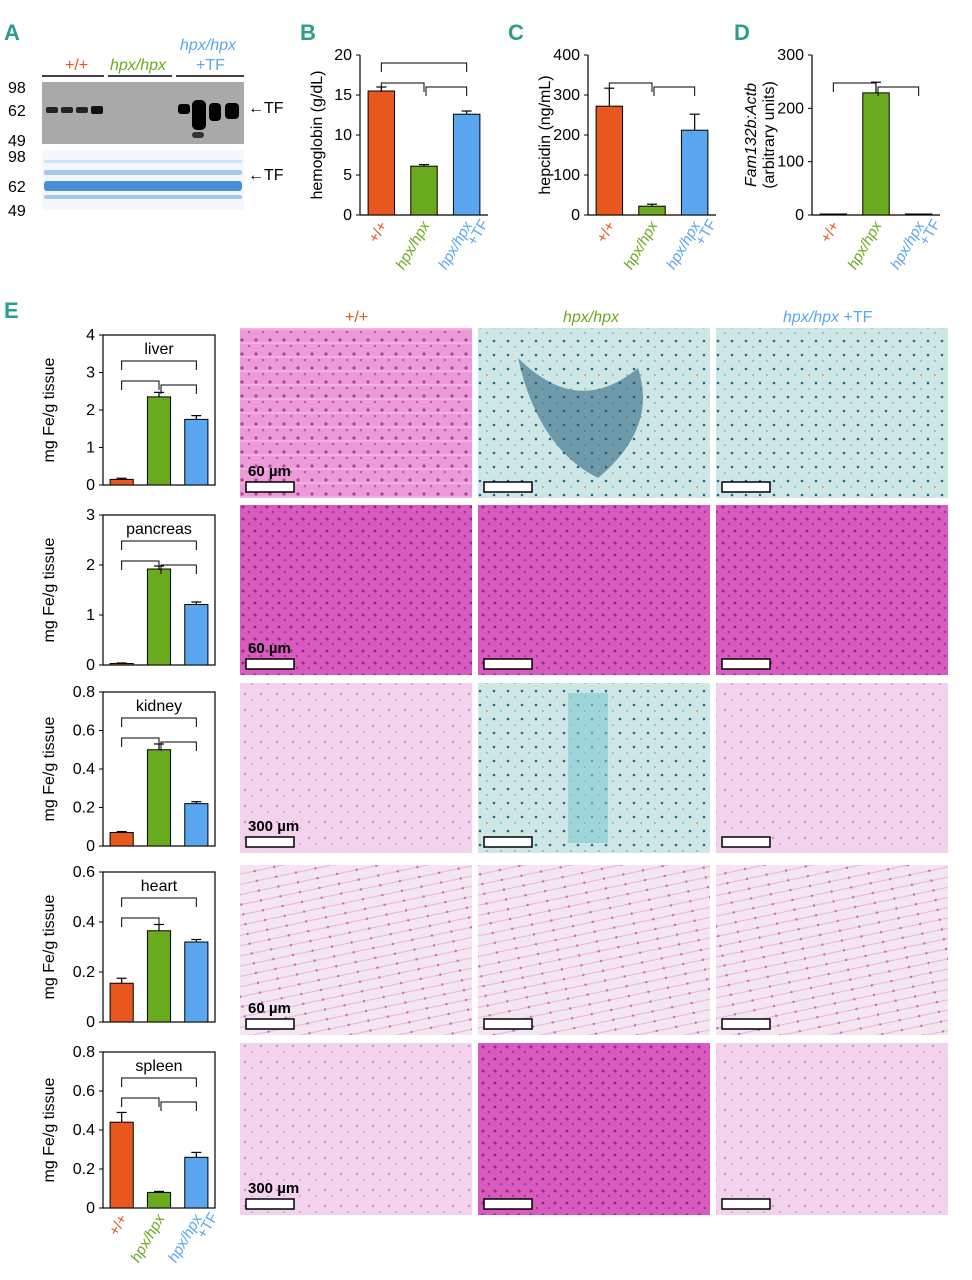 The height and width of the screenshot is (1280, 972). I want to click on histology-col-wt: +/+, so click(356, 317).